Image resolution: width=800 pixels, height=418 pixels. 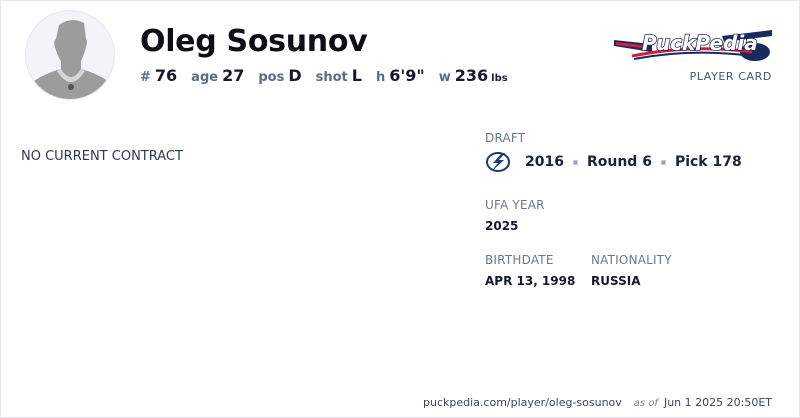 I want to click on ufa-year-value: 2025, so click(x=502, y=226).